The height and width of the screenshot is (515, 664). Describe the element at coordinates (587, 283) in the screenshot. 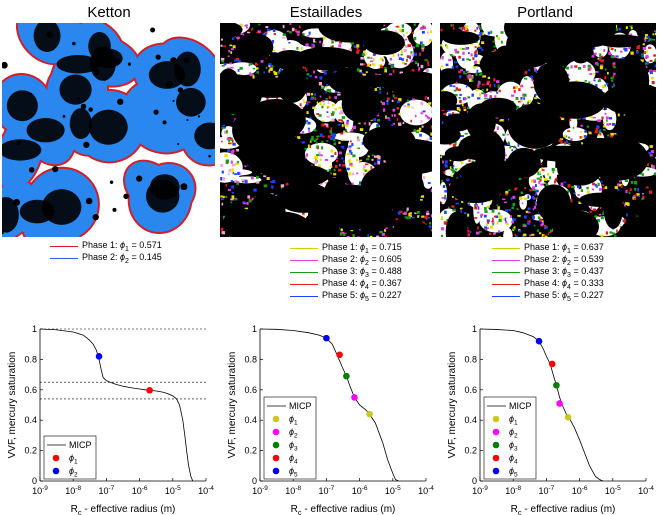

I see `phase-value: = 0.333` at that location.